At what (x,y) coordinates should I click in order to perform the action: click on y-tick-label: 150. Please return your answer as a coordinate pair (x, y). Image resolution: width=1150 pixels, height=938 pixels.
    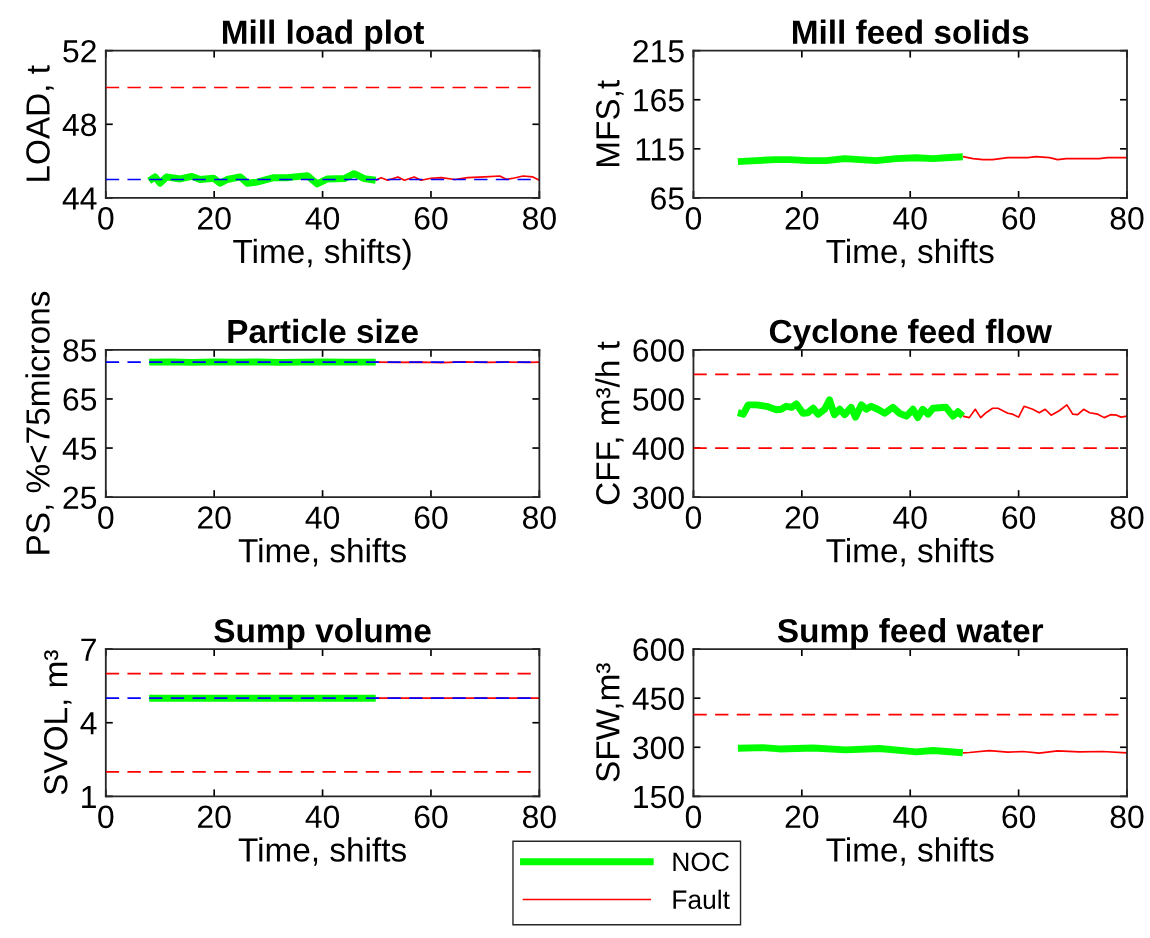
    Looking at the image, I should click on (659, 797).